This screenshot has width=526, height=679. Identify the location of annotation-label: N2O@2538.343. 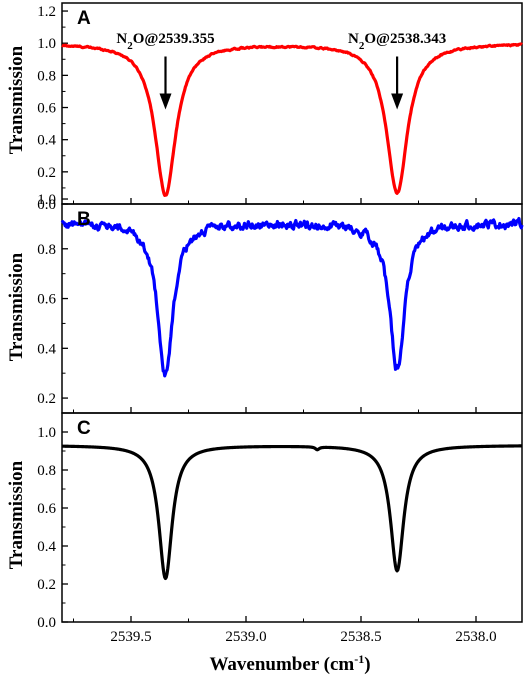
(397, 41).